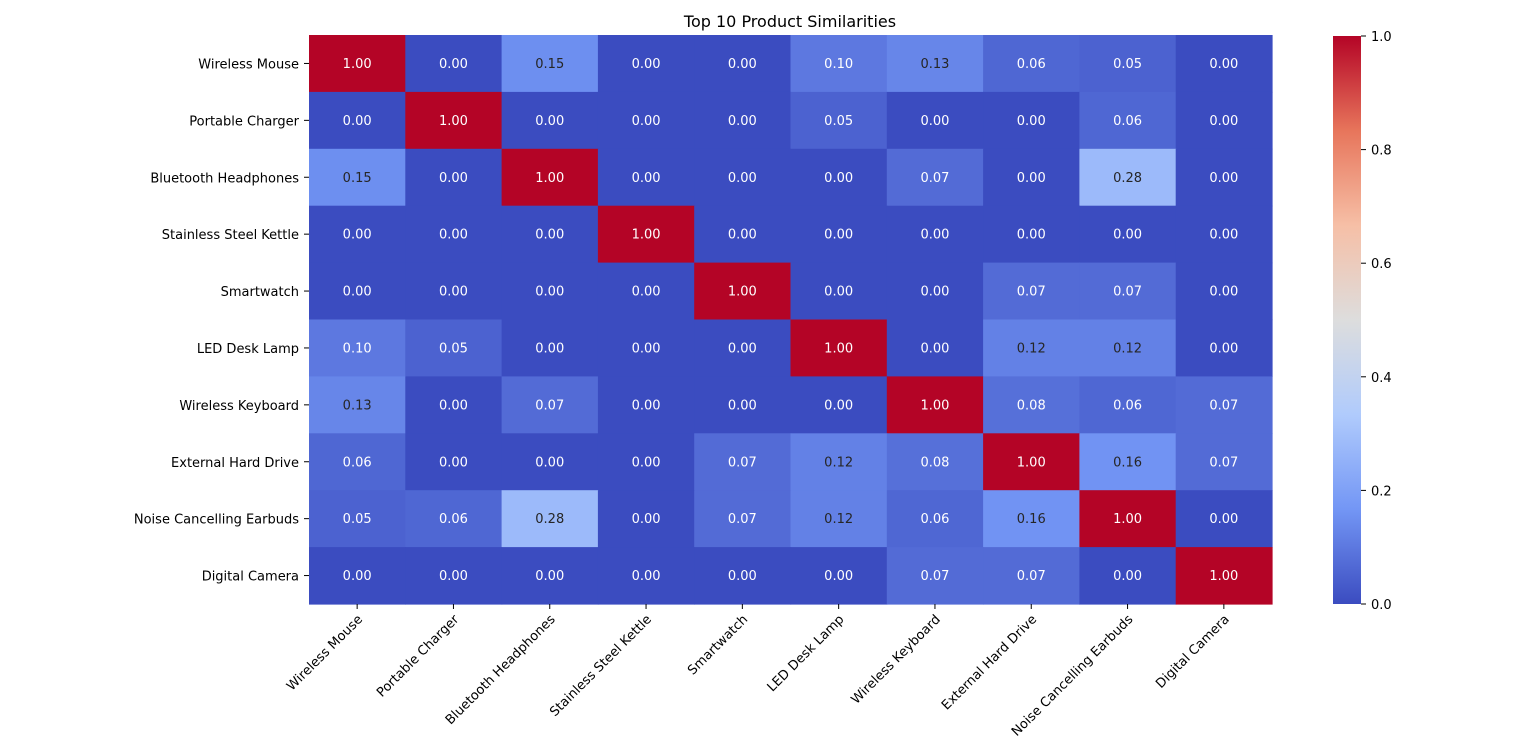 This screenshot has height=754, width=1536. What do you see at coordinates (357, 348) in the screenshot?
I see `cell-value-label: 0.10` at bounding box center [357, 348].